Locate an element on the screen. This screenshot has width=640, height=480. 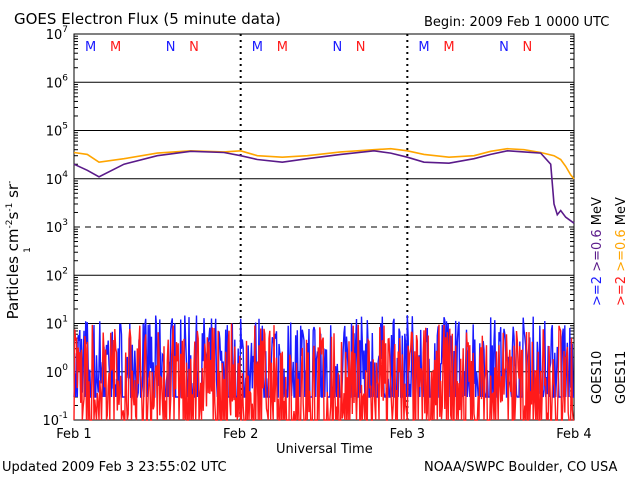
series-0.6mev is located at coordinates (324, 163).